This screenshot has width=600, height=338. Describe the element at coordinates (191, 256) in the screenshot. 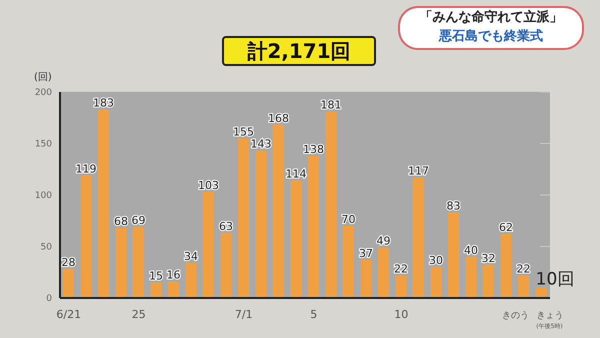

I see `data-label: 34` at that location.